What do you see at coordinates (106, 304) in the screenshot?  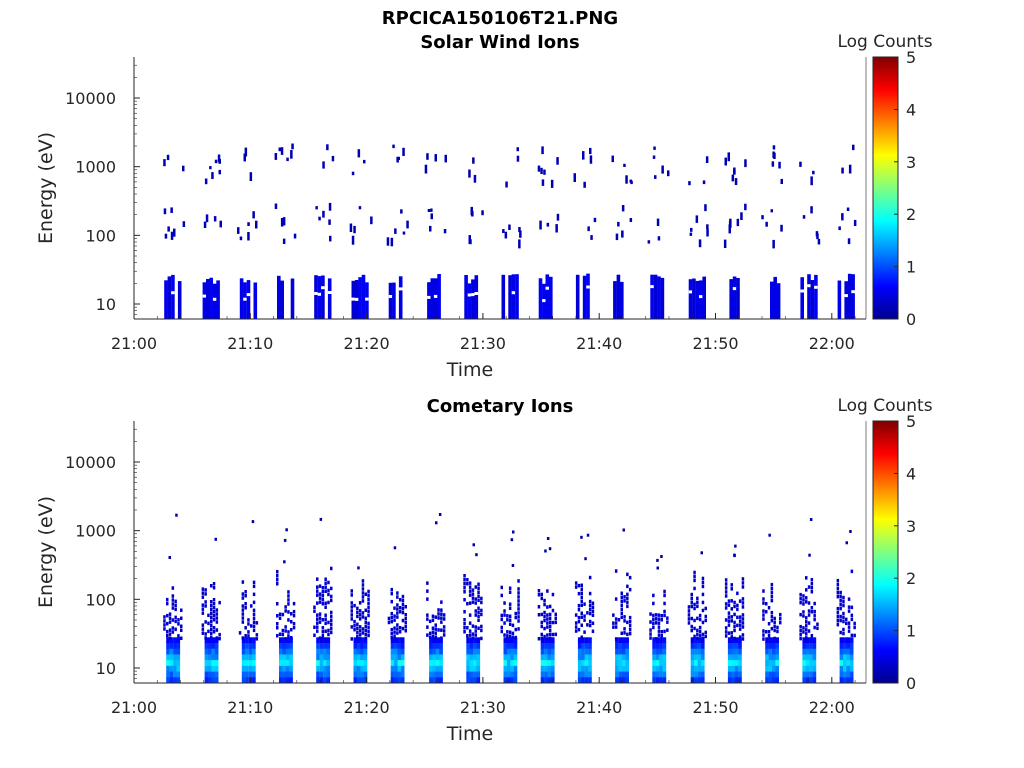 I see `y-tick-label: 10` at bounding box center [106, 304].